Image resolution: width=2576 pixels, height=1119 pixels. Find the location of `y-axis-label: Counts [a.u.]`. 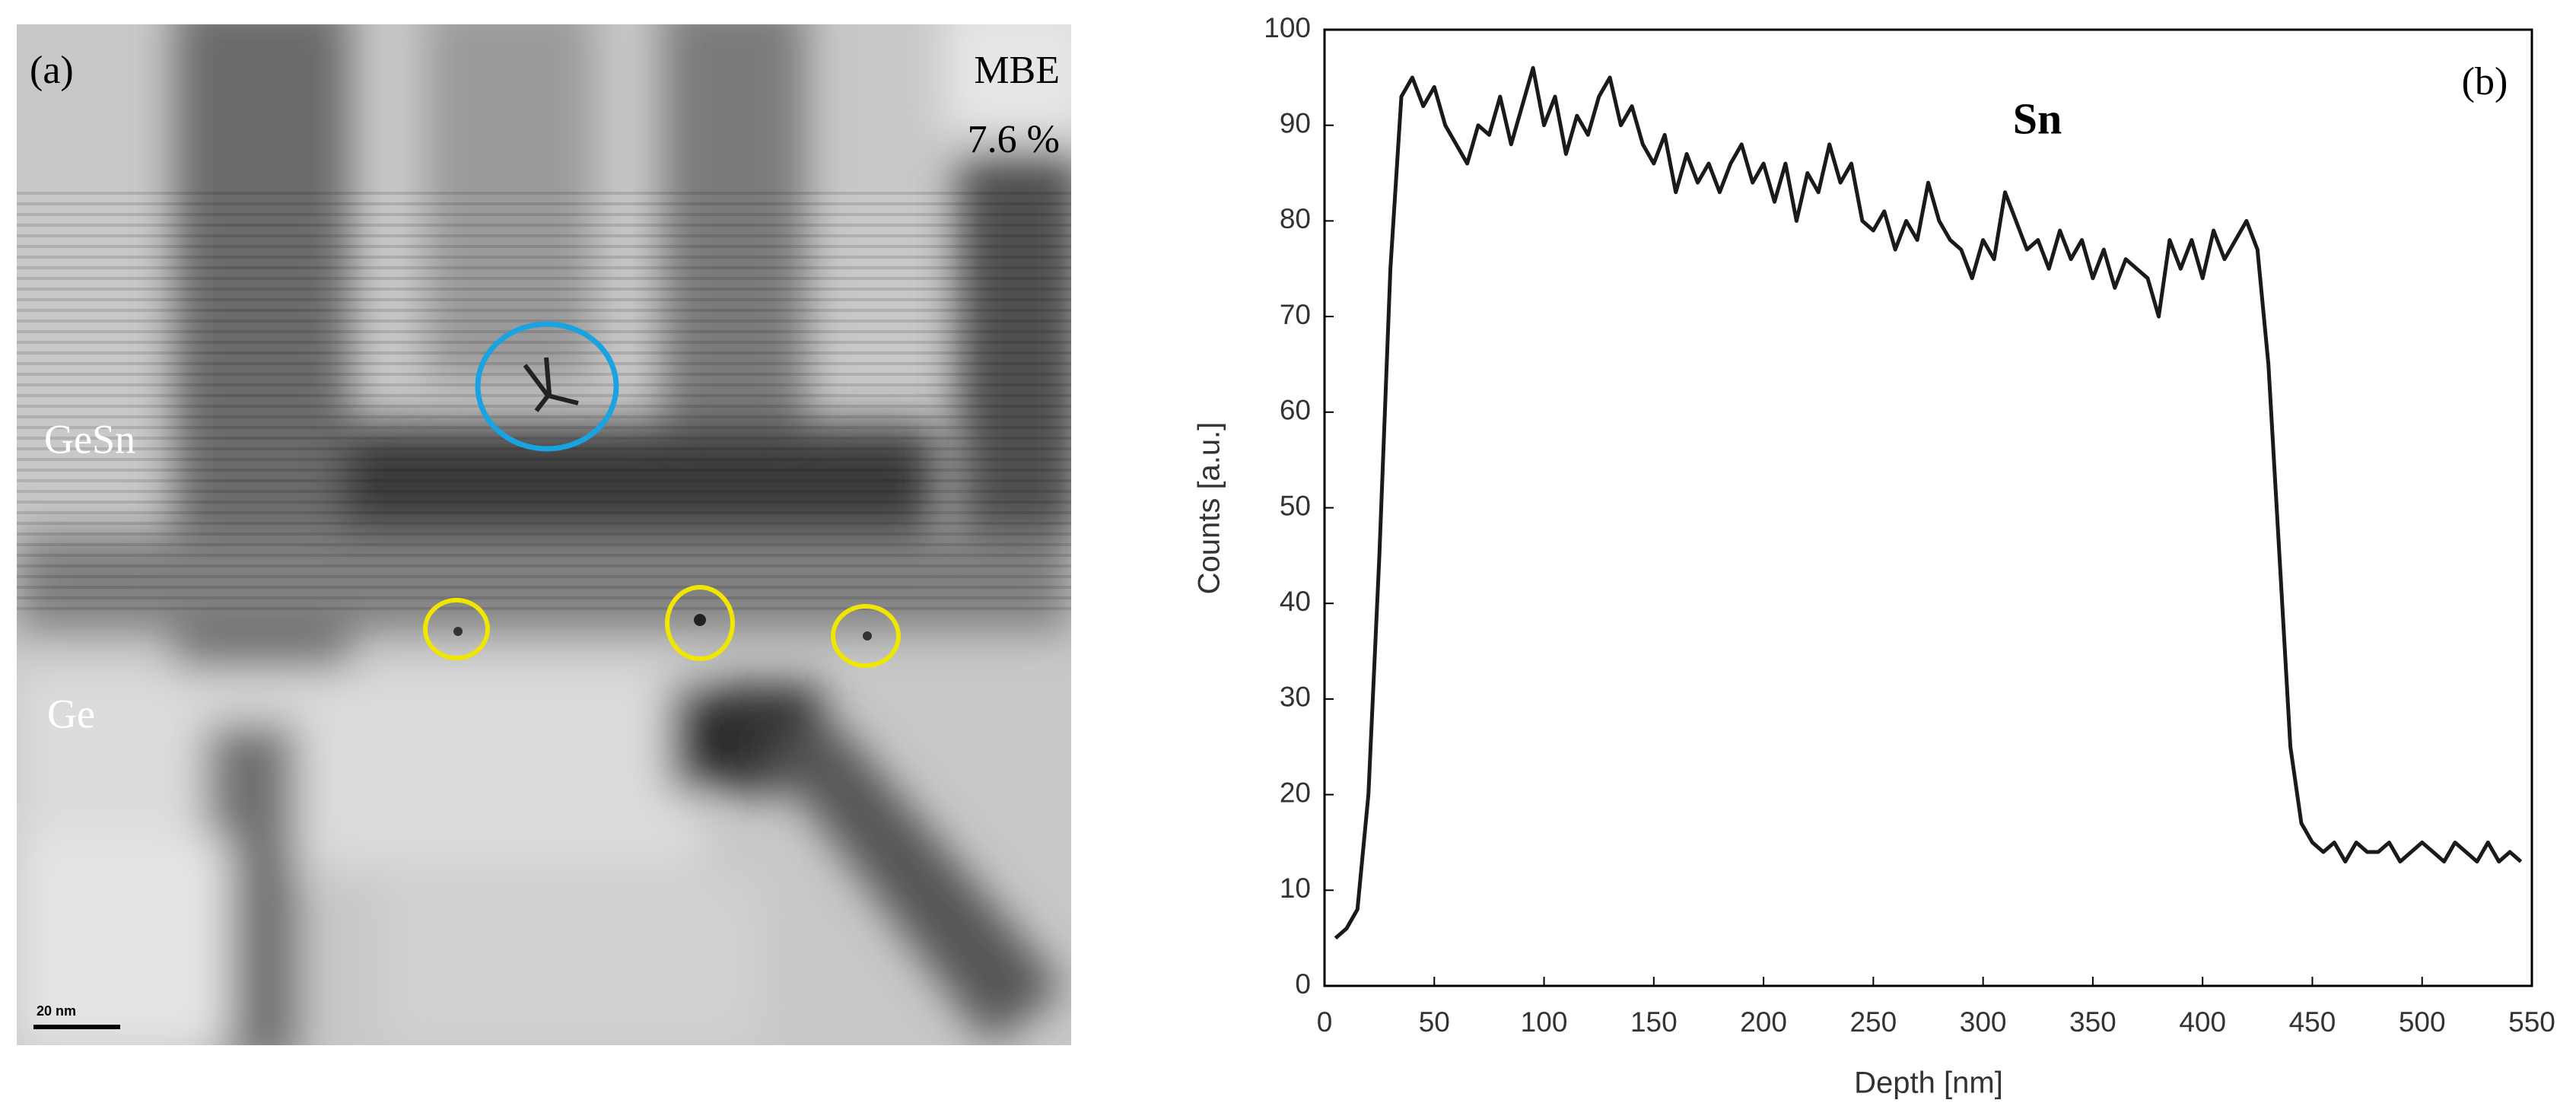

y-axis-label: Counts [a.u.] is located at coordinates (1209, 508).